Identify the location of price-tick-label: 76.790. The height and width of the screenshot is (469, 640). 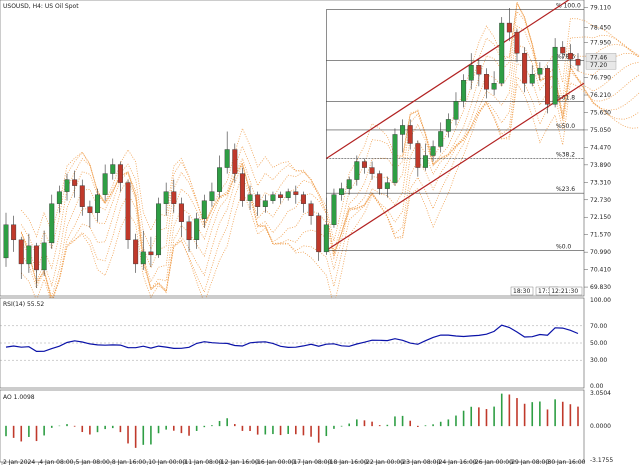
(600, 78).